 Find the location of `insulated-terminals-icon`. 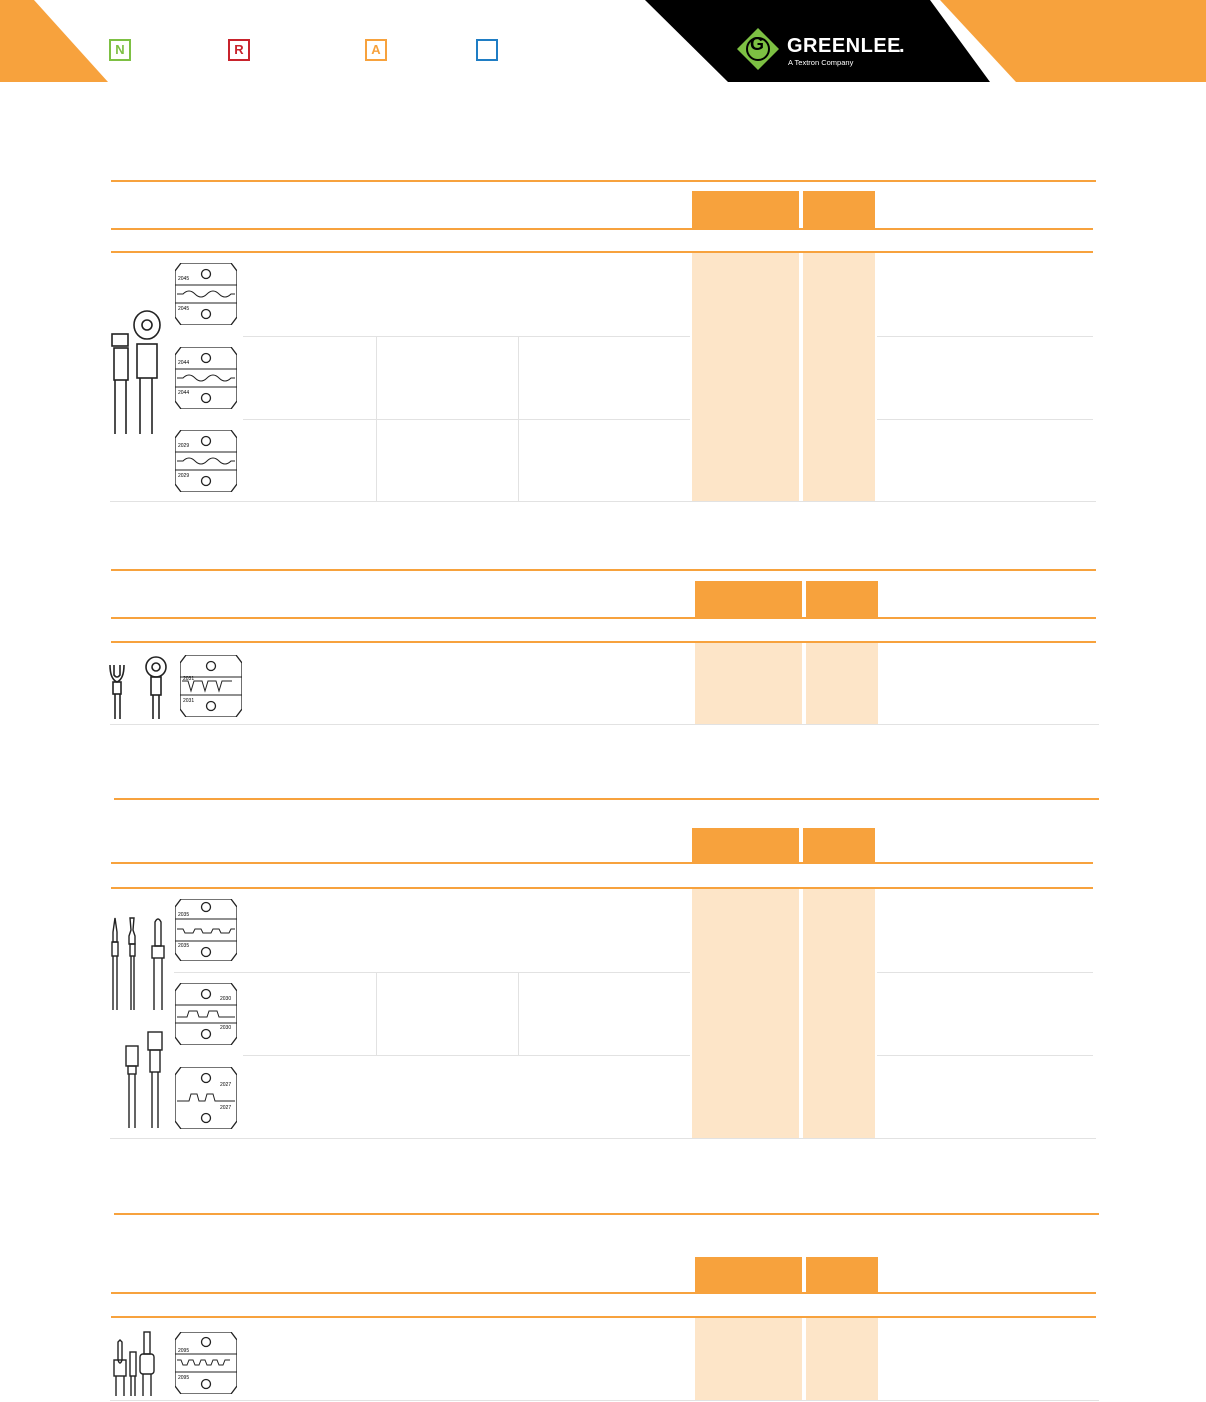

insulated-terminals-icon is located at coordinates (136, 372).